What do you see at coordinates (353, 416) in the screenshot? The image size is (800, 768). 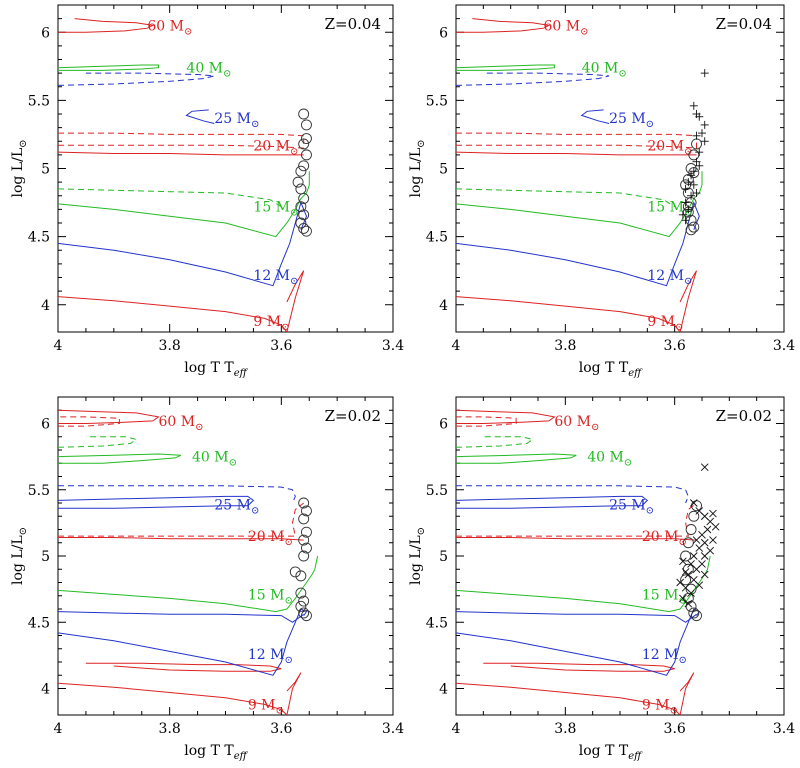 I see `metallicity-label: Z=0.02` at bounding box center [353, 416].